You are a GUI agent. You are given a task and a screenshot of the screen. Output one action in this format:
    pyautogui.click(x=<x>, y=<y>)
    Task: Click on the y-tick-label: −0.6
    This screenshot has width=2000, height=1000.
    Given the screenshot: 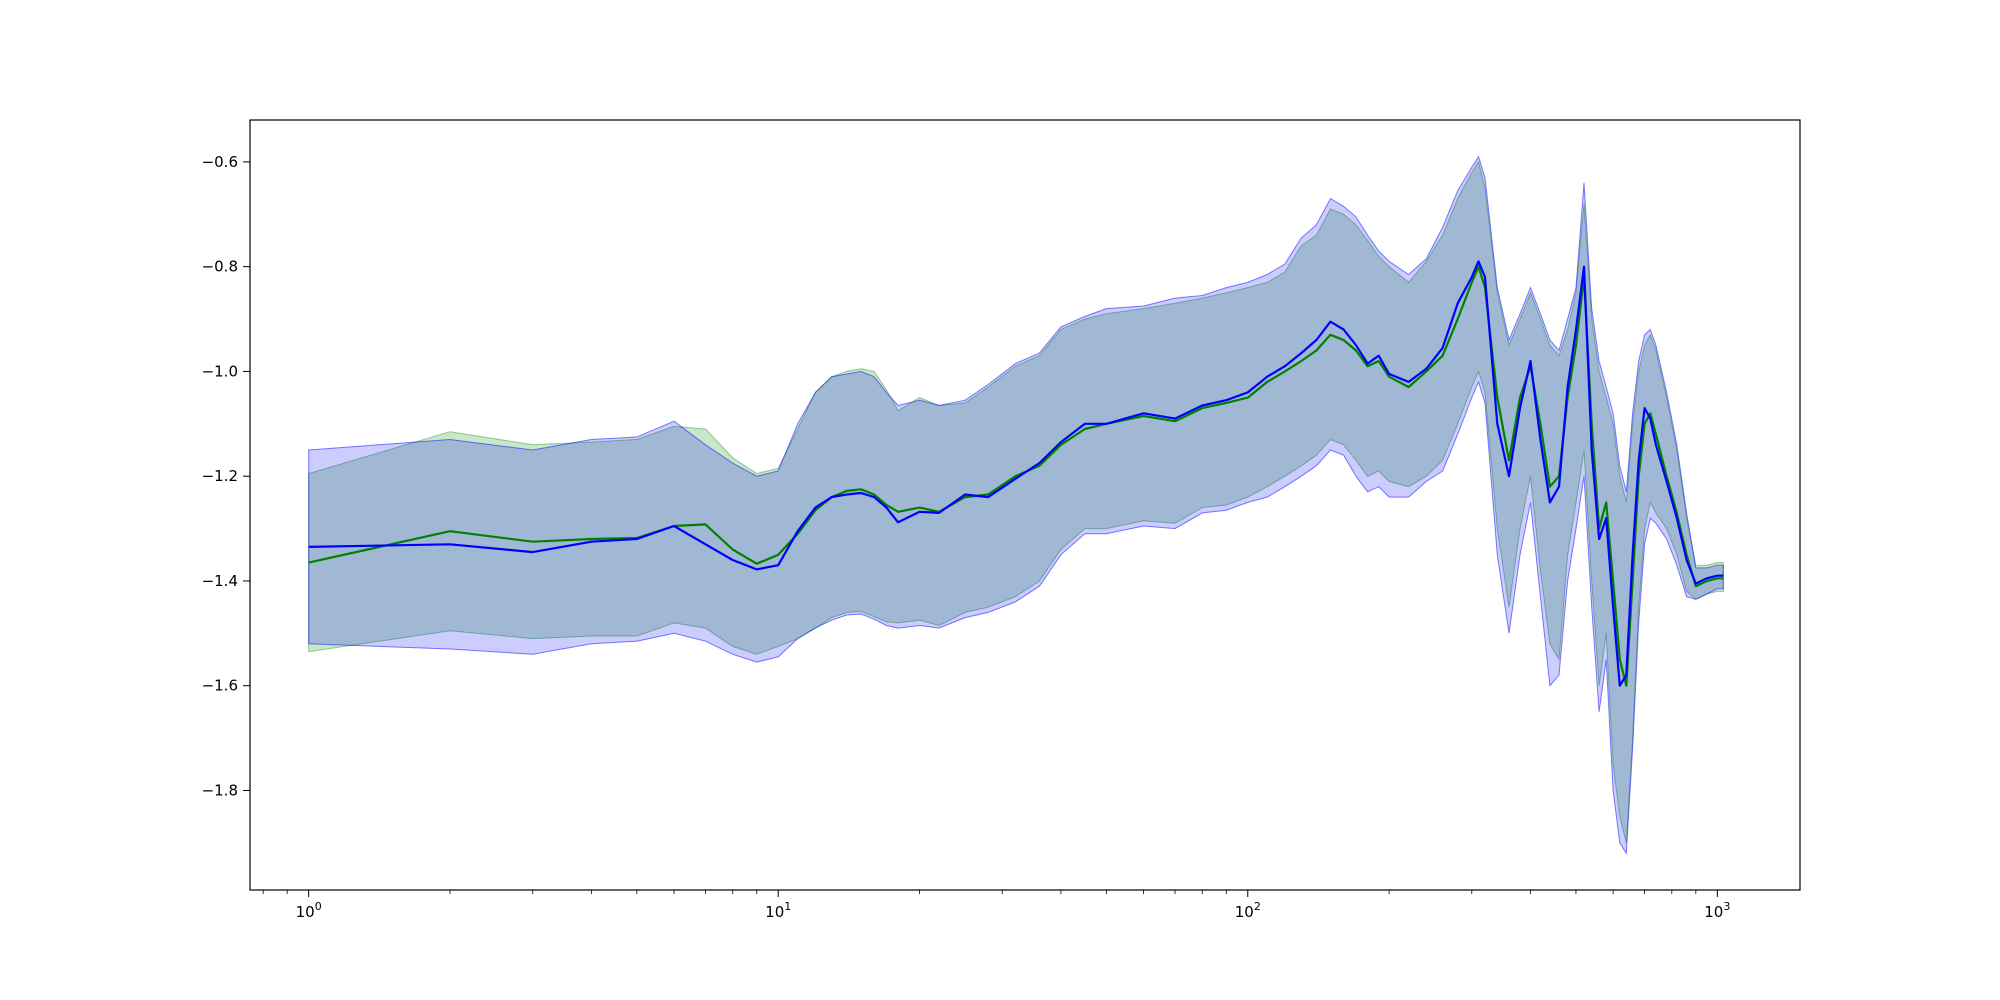 What is the action you would take?
    pyautogui.click(x=220, y=162)
    